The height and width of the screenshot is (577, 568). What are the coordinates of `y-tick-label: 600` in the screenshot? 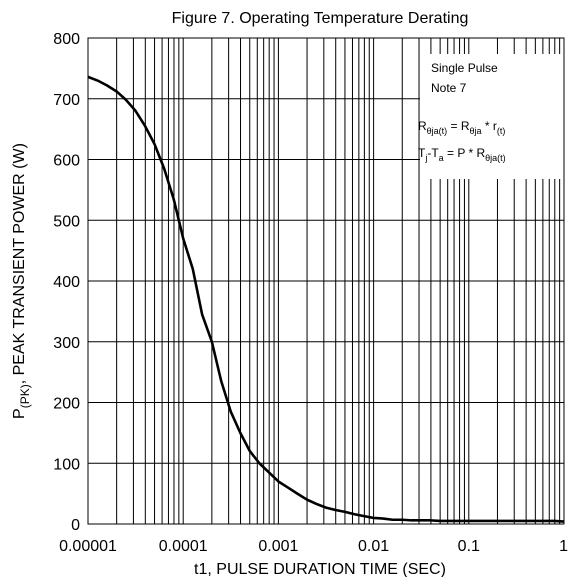 It's located at (66, 161).